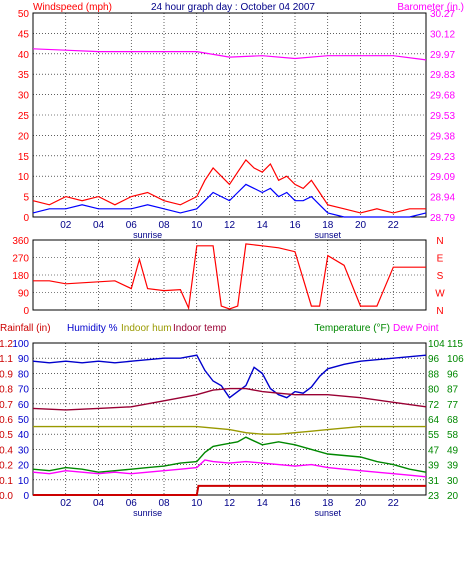 The height and width of the screenshot is (561, 466). Describe the element at coordinates (6, 450) in the screenshot. I see `rain-tick-label: 0.4` at that location.